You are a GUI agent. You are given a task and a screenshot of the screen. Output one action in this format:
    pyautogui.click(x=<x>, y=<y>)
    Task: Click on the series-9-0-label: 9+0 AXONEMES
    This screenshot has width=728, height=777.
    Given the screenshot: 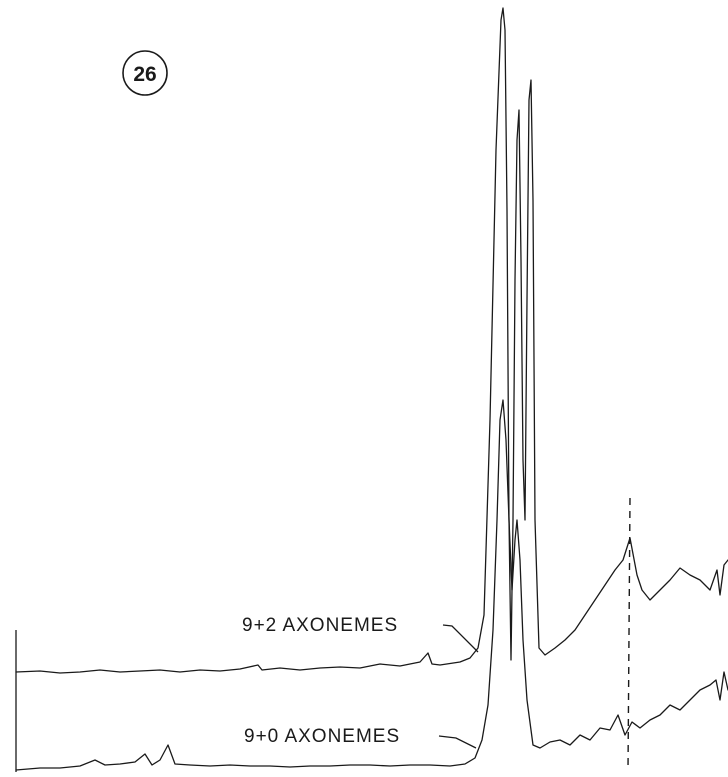 What is the action you would take?
    pyautogui.click(x=360, y=737)
    